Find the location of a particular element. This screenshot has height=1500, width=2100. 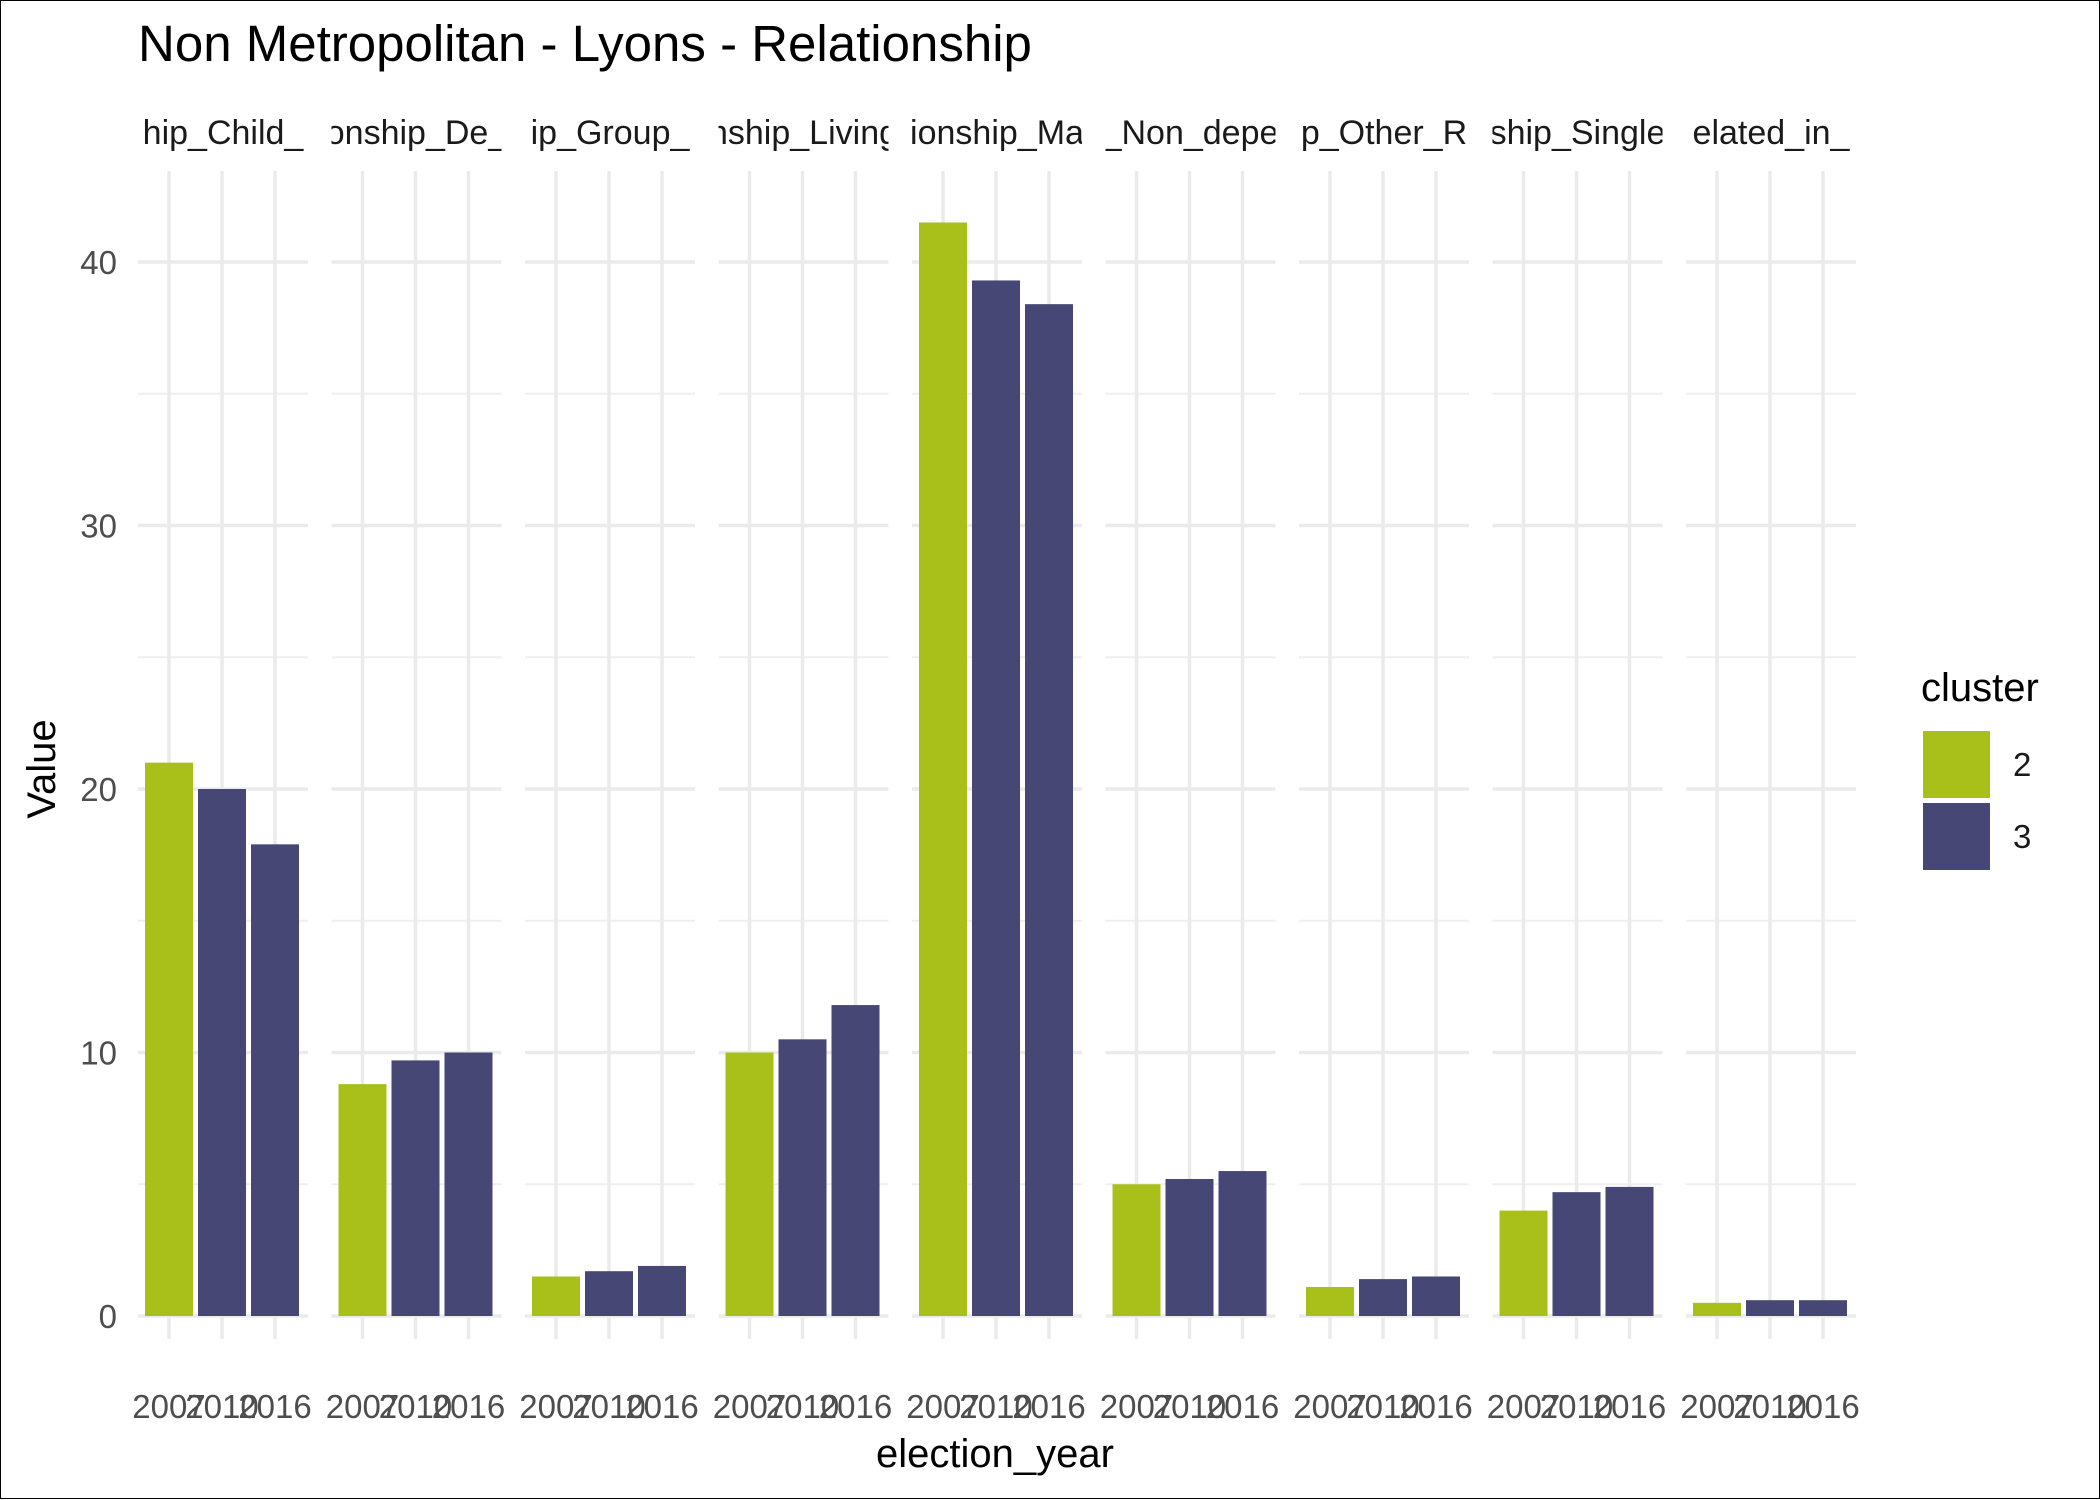

y-tick-label: 40 is located at coordinates (98, 262).